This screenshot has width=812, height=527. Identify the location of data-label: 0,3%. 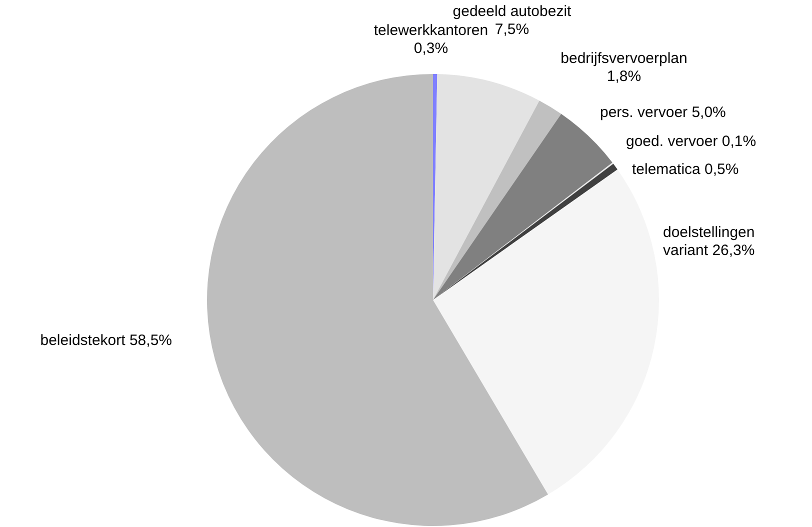
(431, 48).